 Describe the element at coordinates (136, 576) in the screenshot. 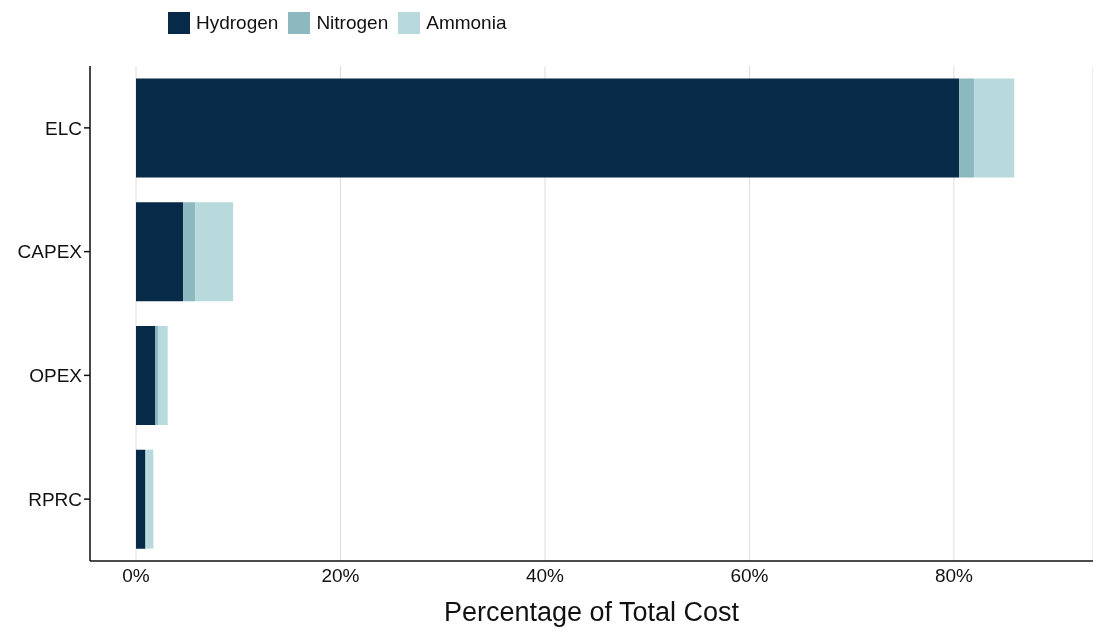

I see `x-tick-label: 0%` at that location.